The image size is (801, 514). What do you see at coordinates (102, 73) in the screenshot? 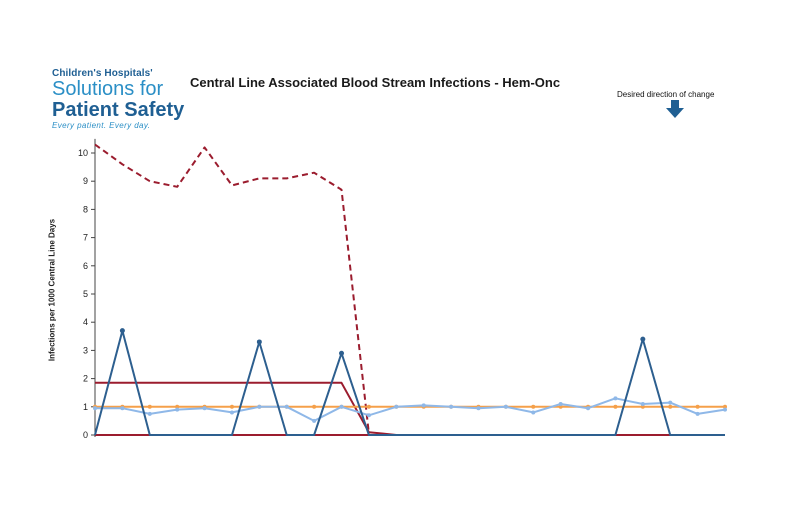
I see `logo-line-1: Children's Hospitals'` at bounding box center [102, 73].